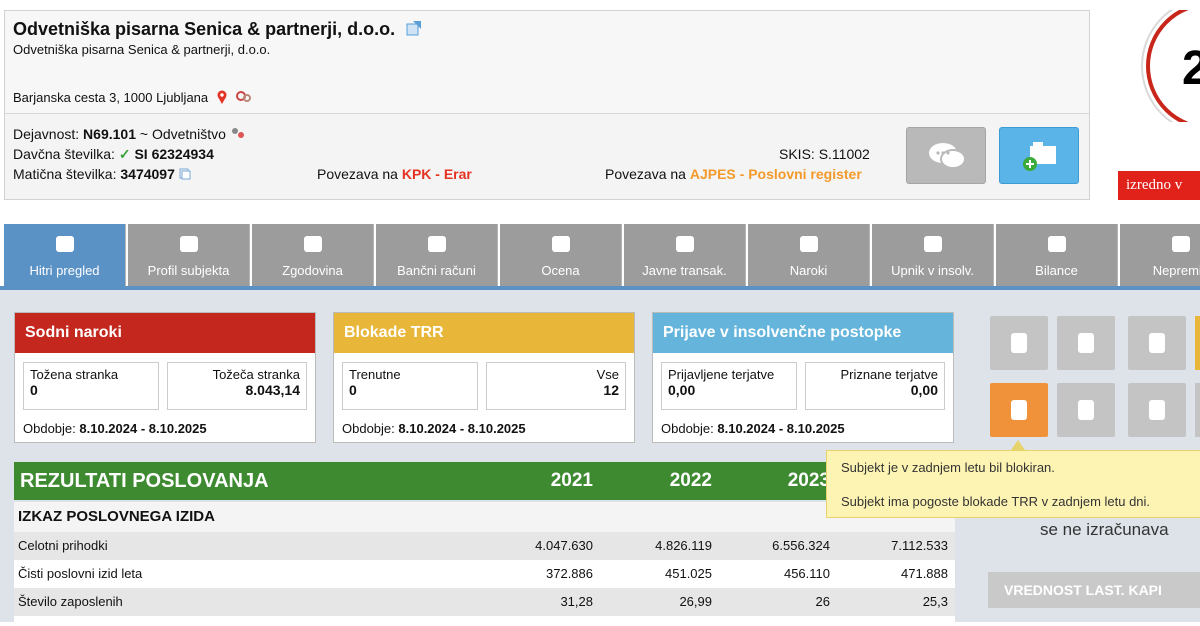  Describe the element at coordinates (436, 174) in the screenshot. I see `kpk-link: KPK - Erar` at that location.